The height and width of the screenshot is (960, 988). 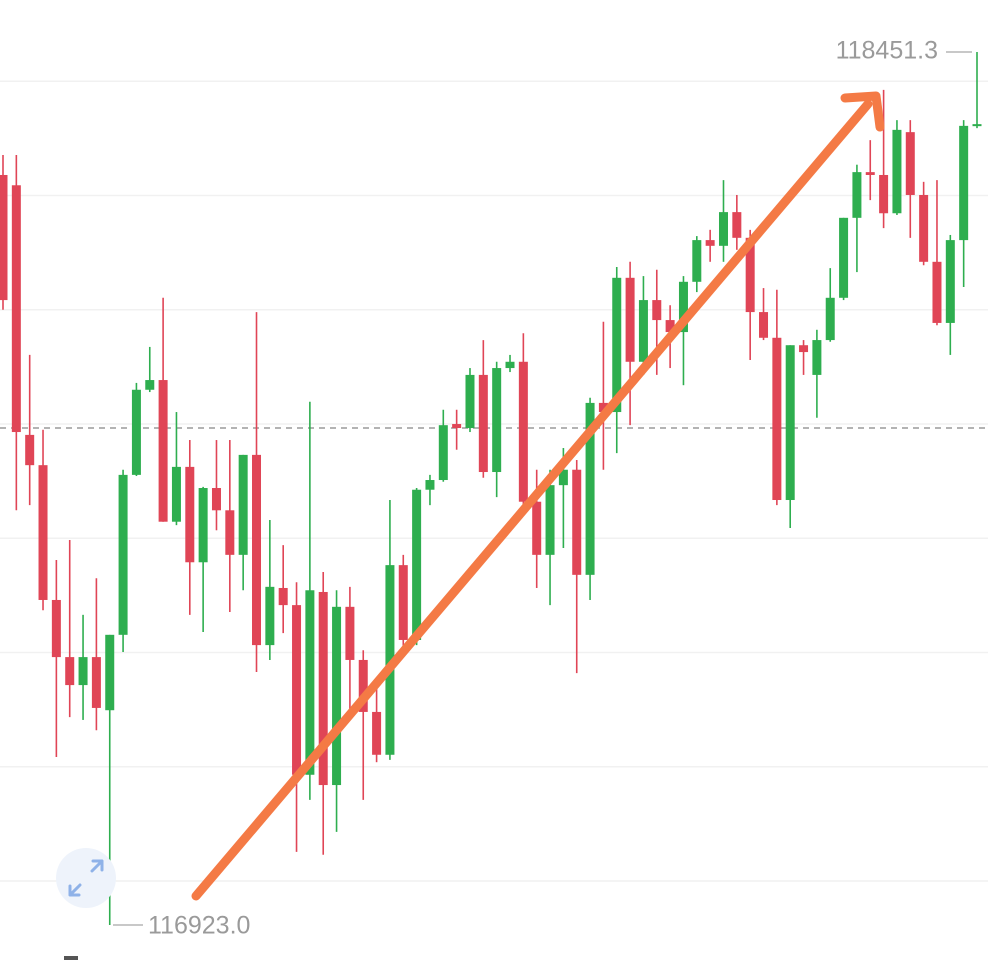 I want to click on max-label: 118451.3, so click(x=887, y=51).